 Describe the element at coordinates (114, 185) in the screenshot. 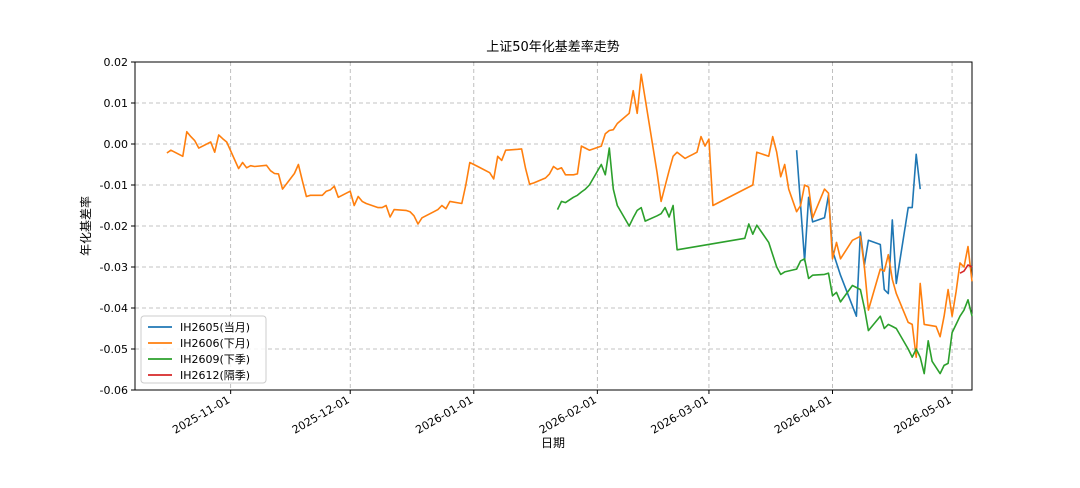

I see `y-tick-label: -0.01` at that location.